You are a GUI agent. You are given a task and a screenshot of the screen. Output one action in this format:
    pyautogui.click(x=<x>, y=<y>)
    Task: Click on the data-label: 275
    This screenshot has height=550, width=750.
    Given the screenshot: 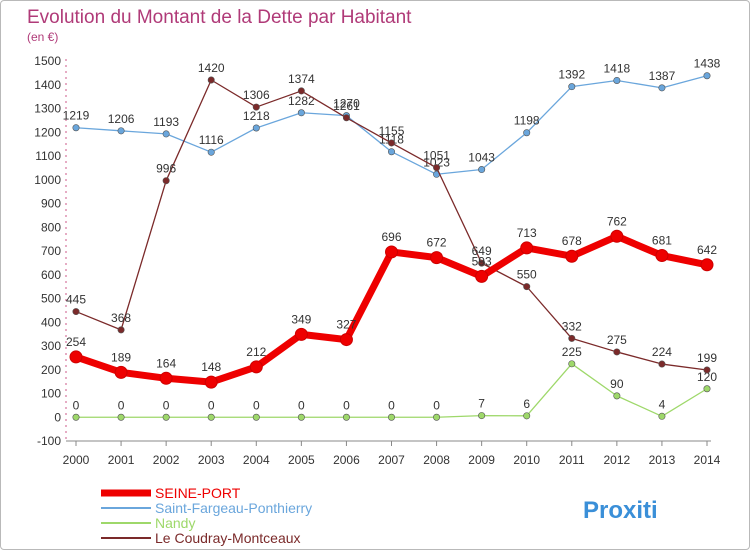 What is the action you would take?
    pyautogui.click(x=617, y=340)
    